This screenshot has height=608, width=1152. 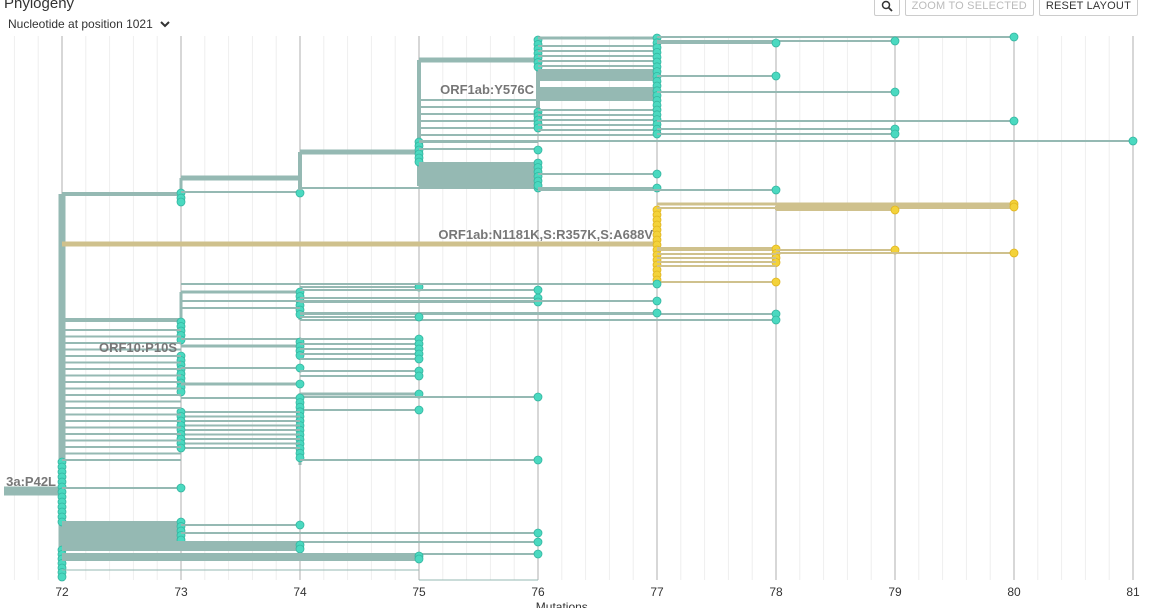 I want to click on branch-label: 3a:P42L, so click(x=31, y=481).